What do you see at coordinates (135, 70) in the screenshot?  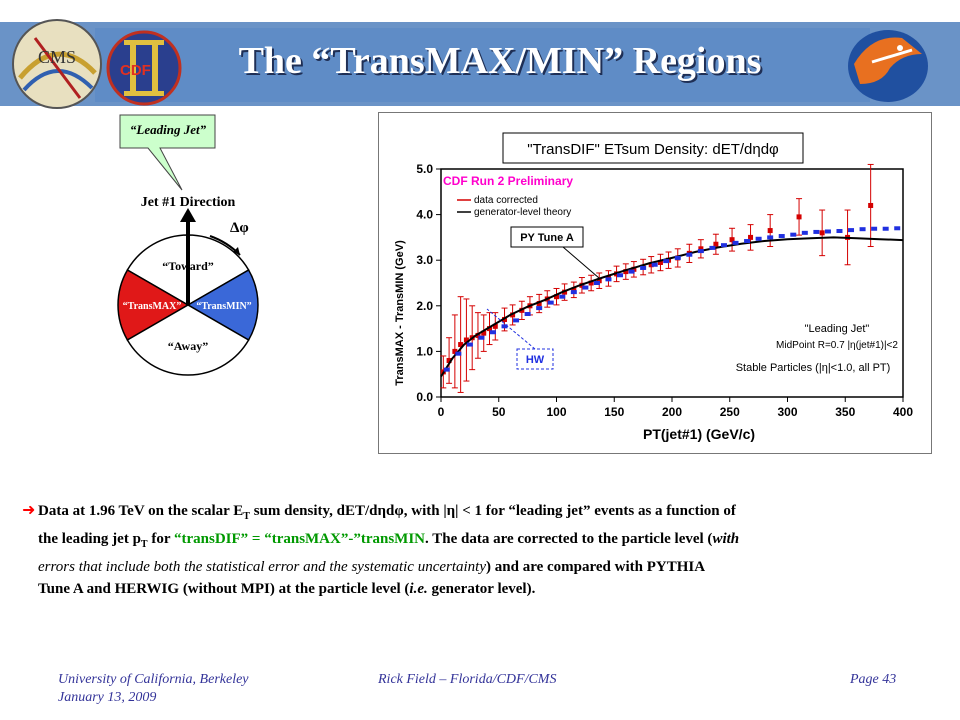 I see `cdf-logo-text: CDF` at bounding box center [135, 70].